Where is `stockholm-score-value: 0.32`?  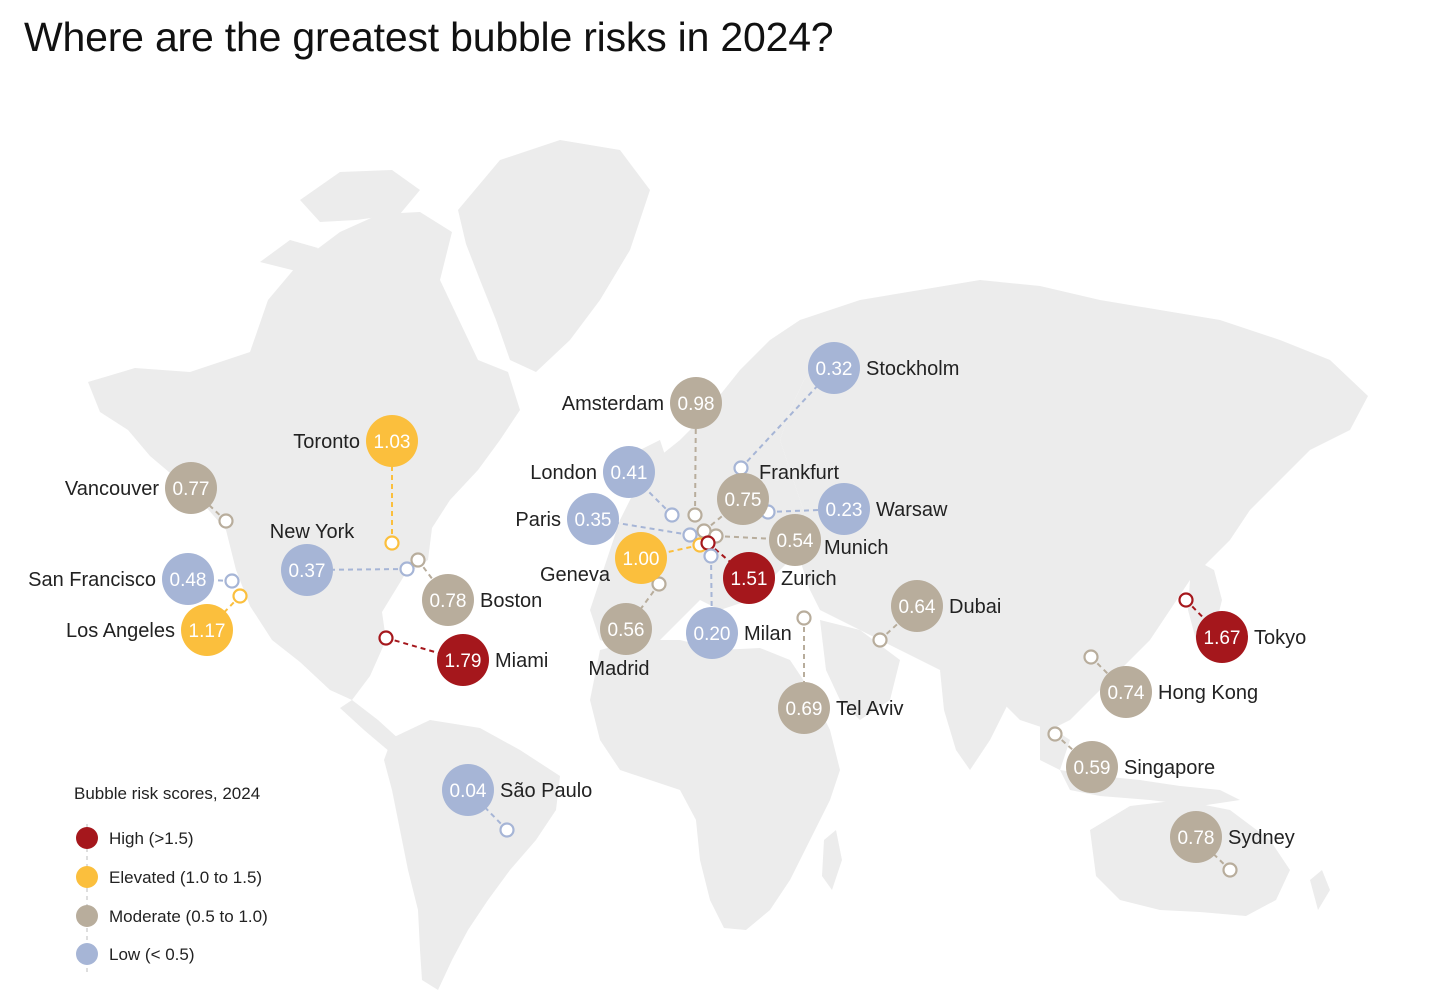
stockholm-score-value: 0.32 is located at coordinates (834, 369).